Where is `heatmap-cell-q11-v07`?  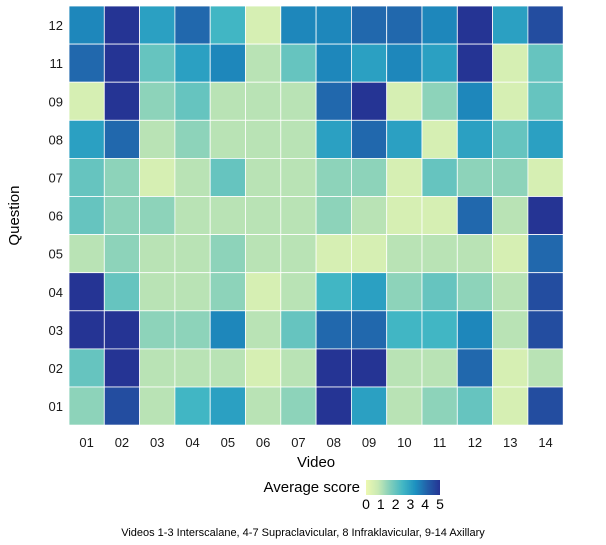 heatmap-cell-q11-v07 is located at coordinates (298, 63).